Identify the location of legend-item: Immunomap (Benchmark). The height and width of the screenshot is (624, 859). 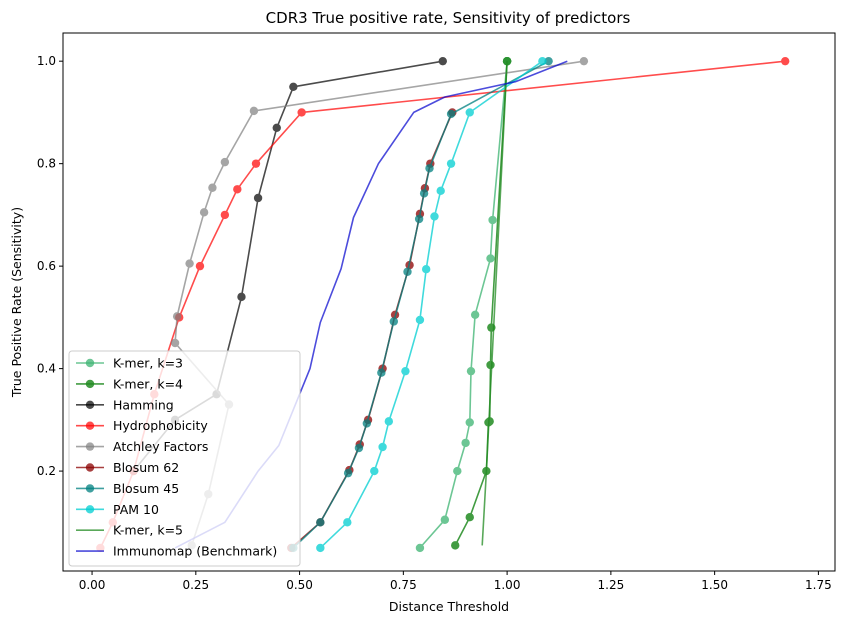
(176, 551).